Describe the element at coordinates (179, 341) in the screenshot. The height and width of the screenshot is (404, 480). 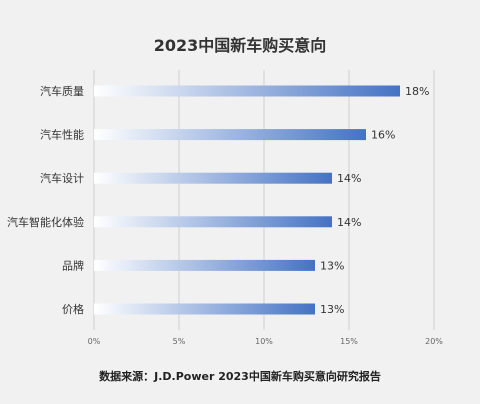
I see `x-tick-label: 5%` at that location.